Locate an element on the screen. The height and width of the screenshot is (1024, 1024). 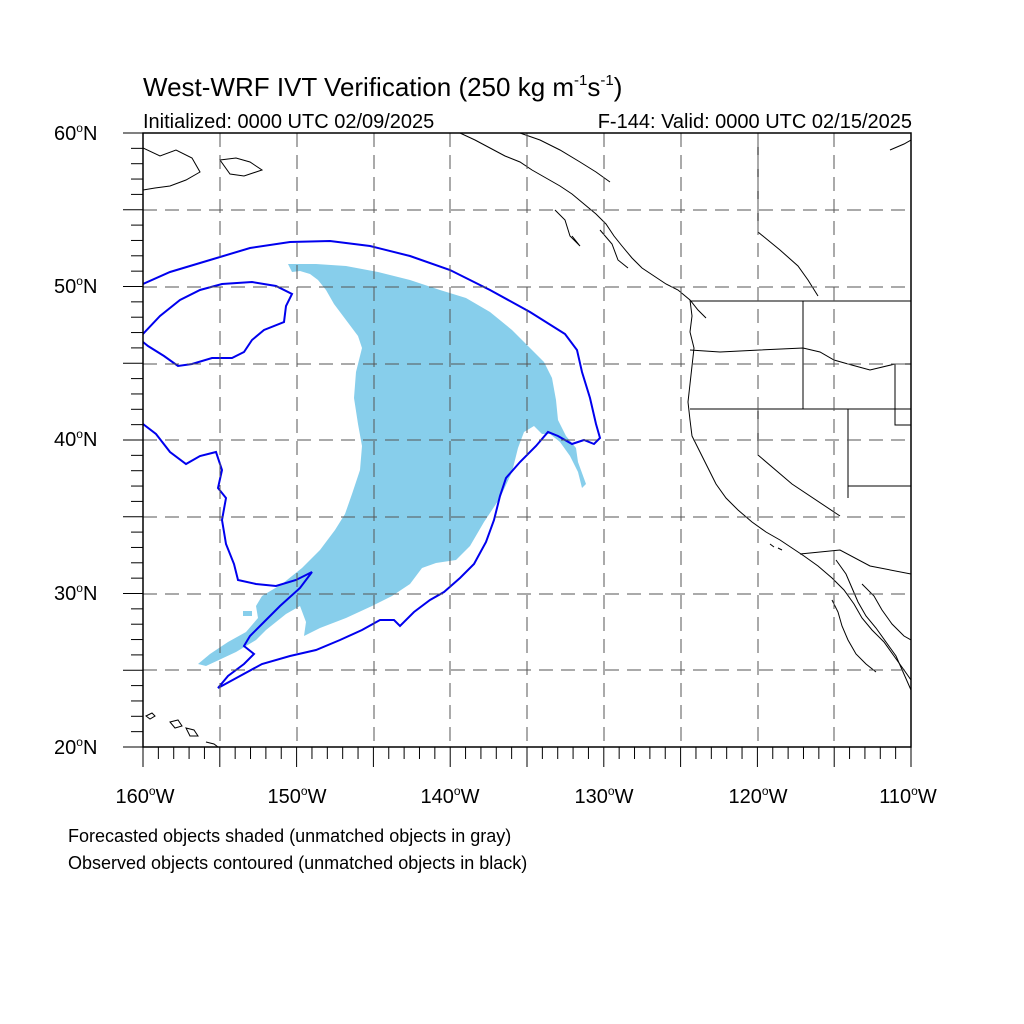
lat-label-50n: 50oN is located at coordinates (76, 286).